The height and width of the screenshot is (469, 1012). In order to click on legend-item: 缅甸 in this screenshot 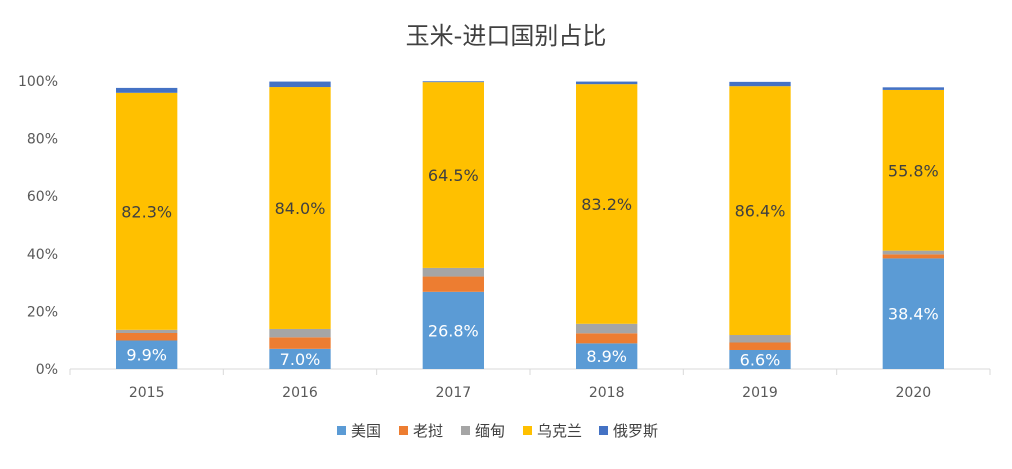, I will do `click(483, 431)`.